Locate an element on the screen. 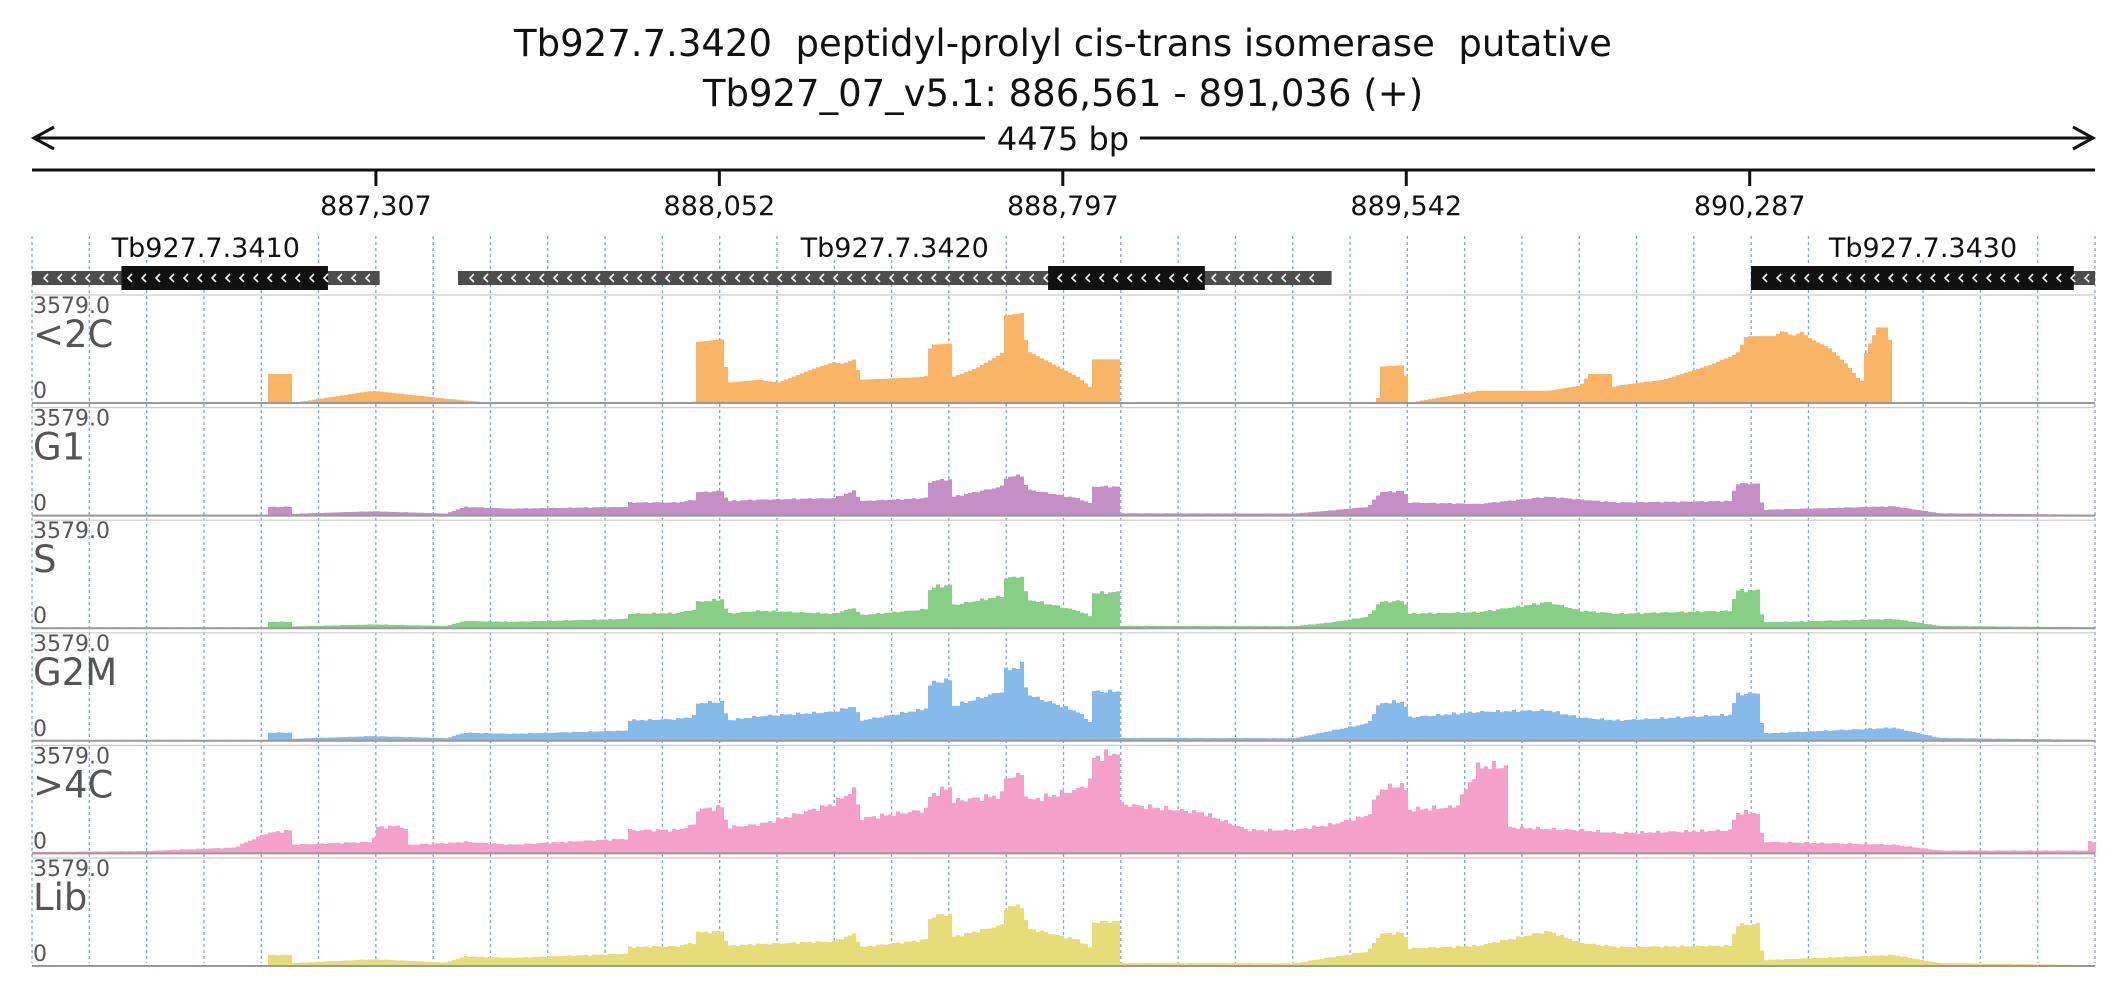 Image resolution: width=2126 pixels, height=1000 pixels. chart-subtitle: Tb927_07_v5.1: 886,561 - 891,036 (+) is located at coordinates (1063, 93).